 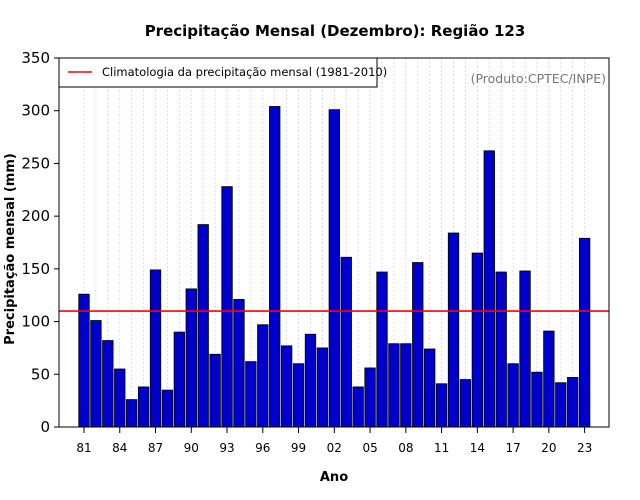 What do you see at coordinates (119, 448) in the screenshot?
I see `x-tick-label: 84` at bounding box center [119, 448].